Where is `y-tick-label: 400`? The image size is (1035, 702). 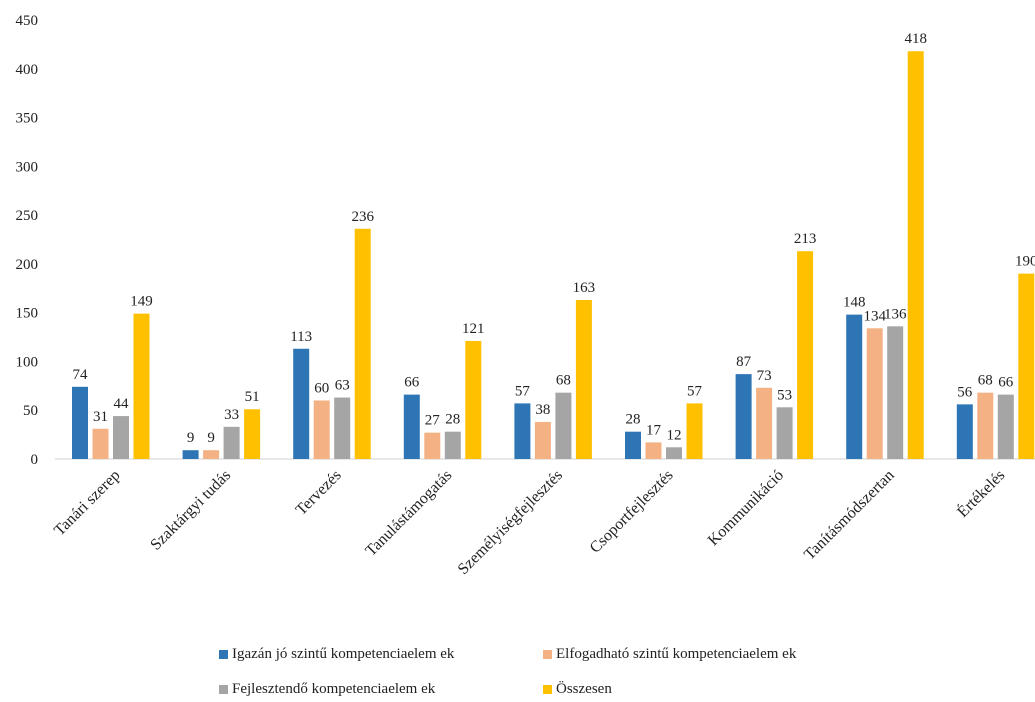
y-tick-label: 400 is located at coordinates (27, 70).